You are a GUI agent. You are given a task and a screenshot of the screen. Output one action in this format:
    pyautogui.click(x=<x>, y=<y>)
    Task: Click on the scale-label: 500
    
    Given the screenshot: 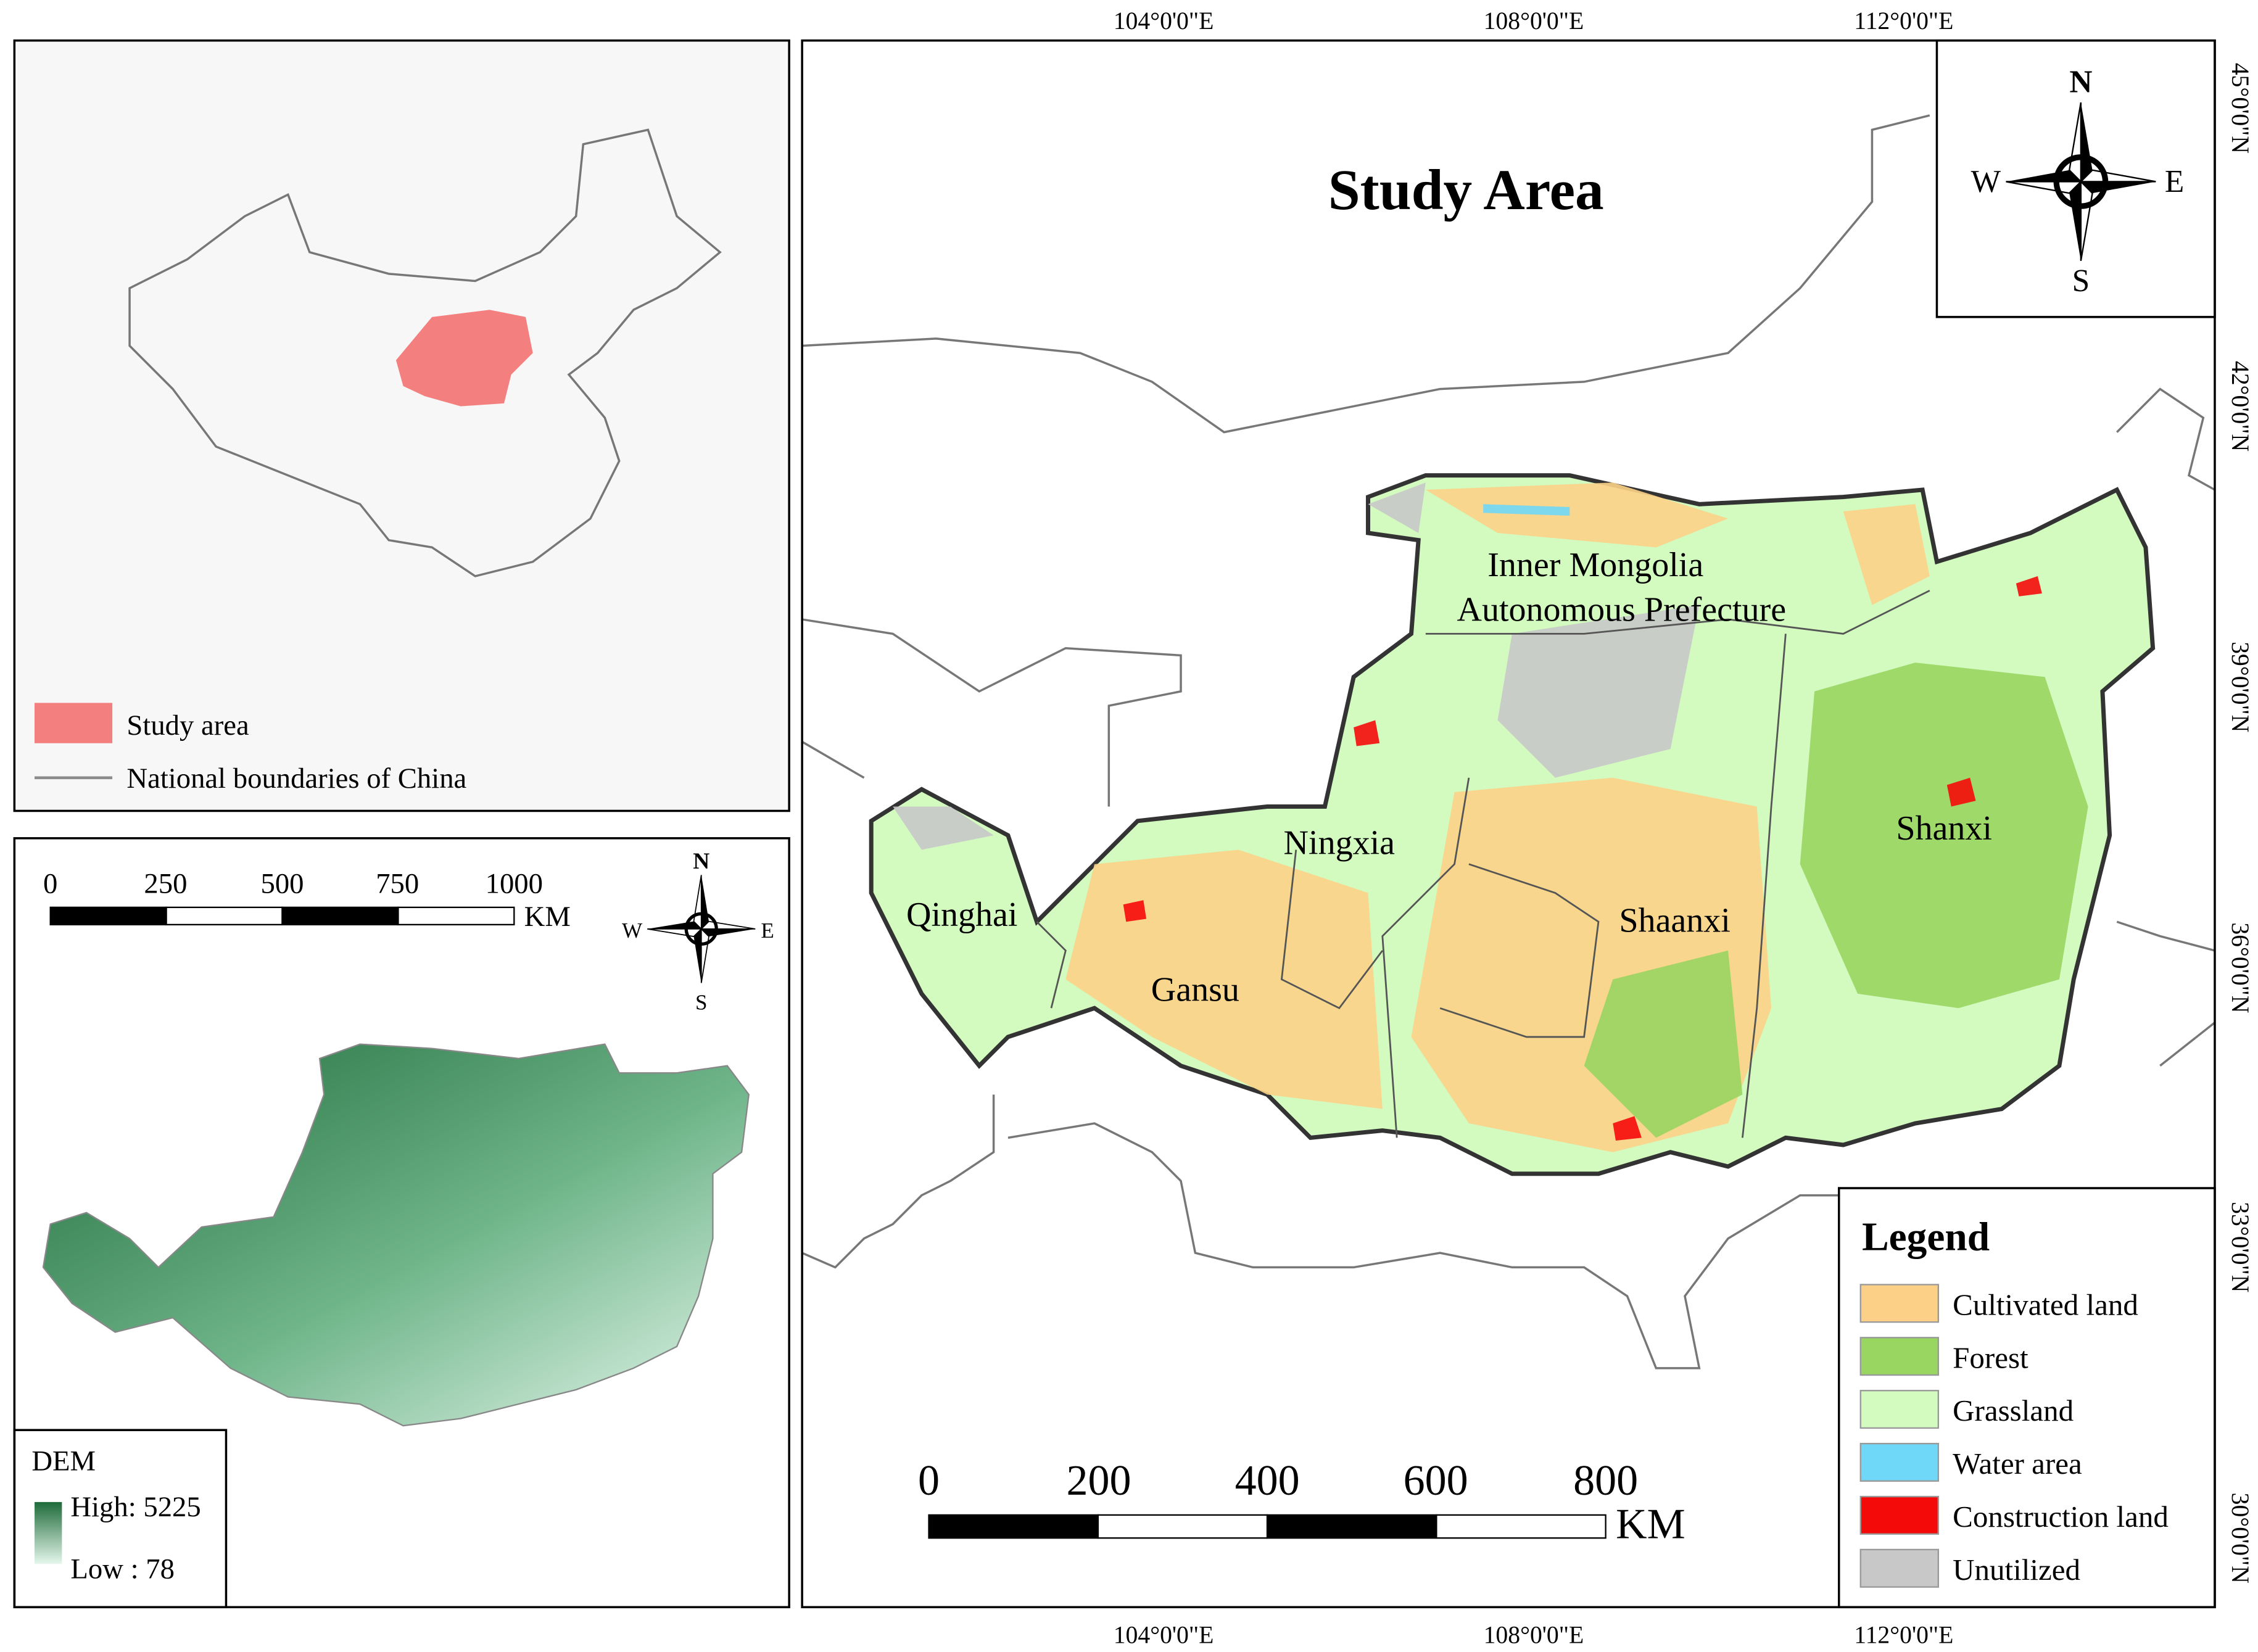 What is the action you would take?
    pyautogui.click(x=282, y=884)
    